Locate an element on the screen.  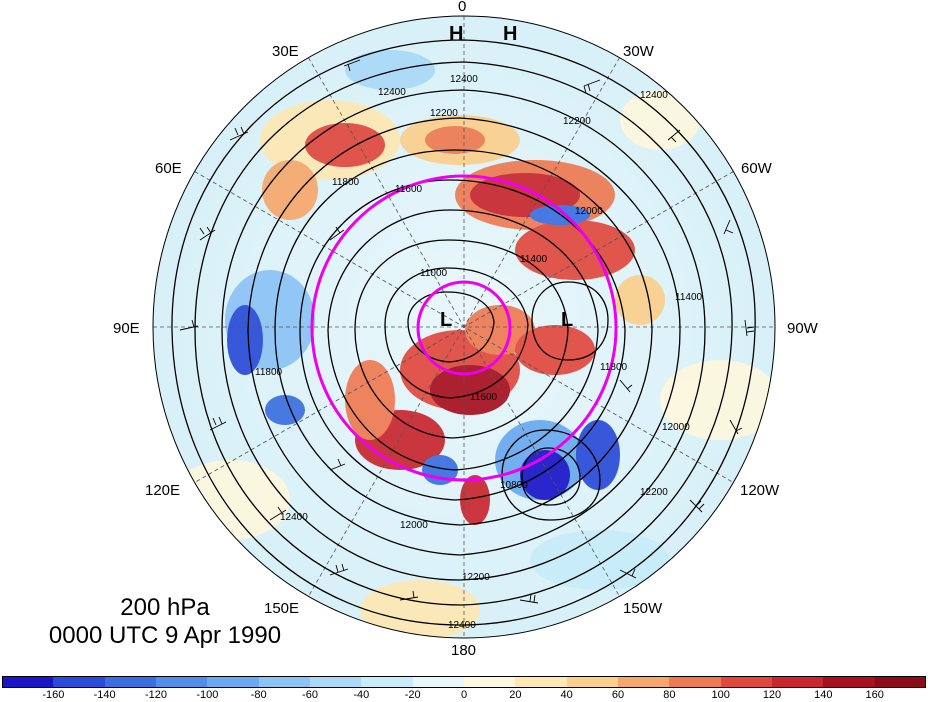
colorbar-tick-label: 120 is located at coordinates (772, 695).